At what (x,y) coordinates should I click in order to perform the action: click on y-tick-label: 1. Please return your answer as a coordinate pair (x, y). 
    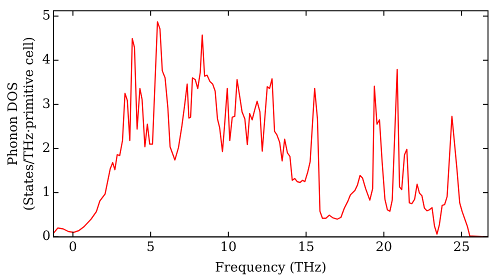
    Looking at the image, I should click on (46, 192).